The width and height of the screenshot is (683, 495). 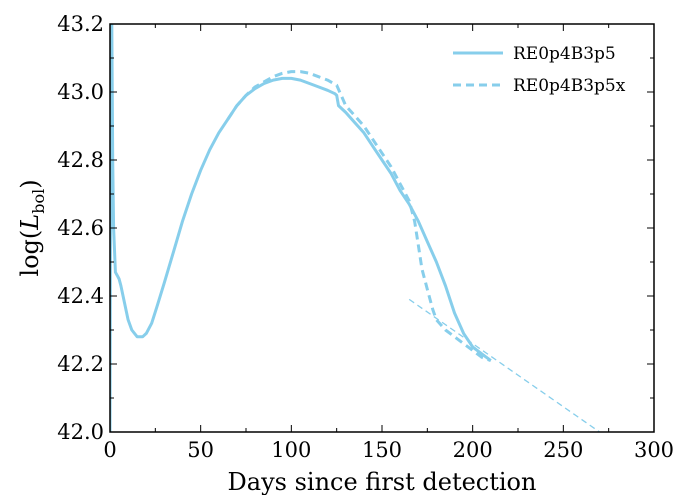 I want to click on legend-label-dashed: RE0p4B3p5x, so click(x=569, y=86).